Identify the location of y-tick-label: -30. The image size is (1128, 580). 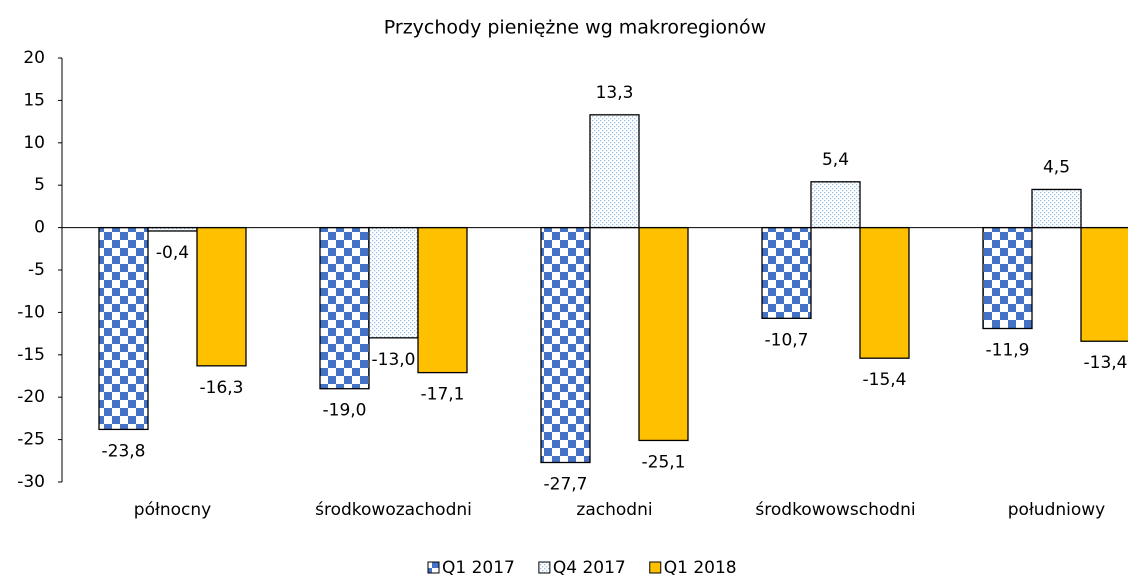
(31, 482).